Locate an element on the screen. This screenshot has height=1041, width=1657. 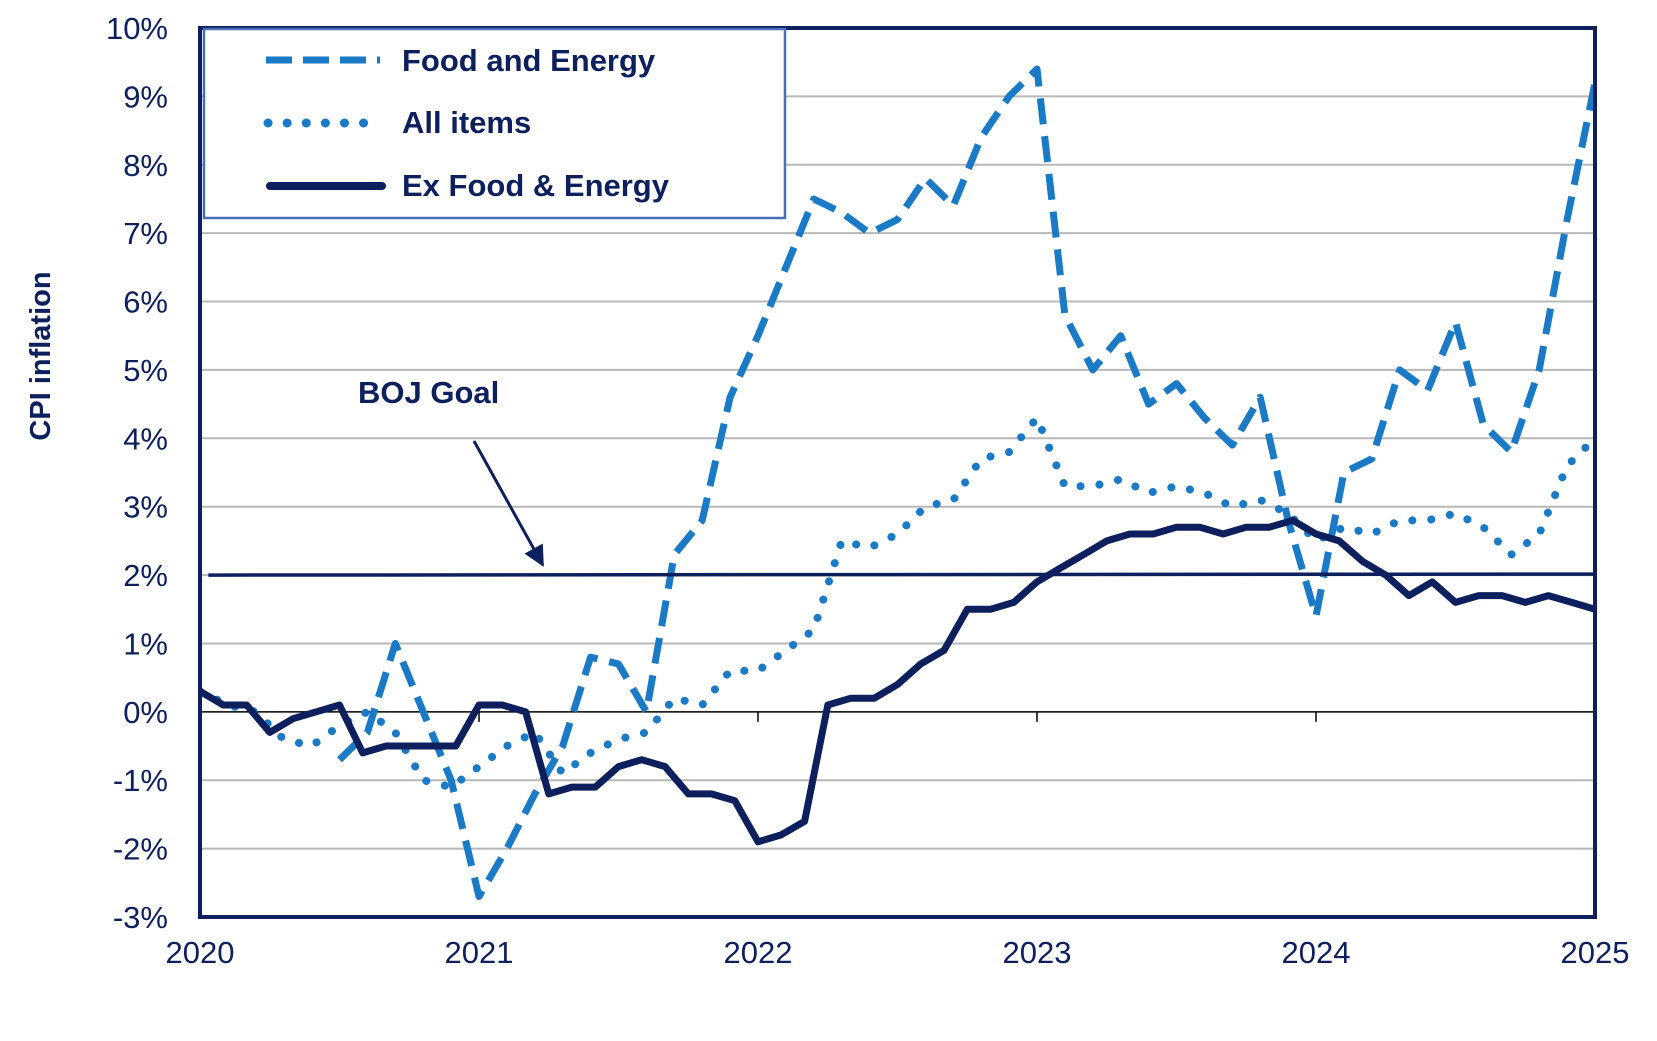
legend-label-ex-food-energy: Ex Food & Energy is located at coordinates (536, 185).